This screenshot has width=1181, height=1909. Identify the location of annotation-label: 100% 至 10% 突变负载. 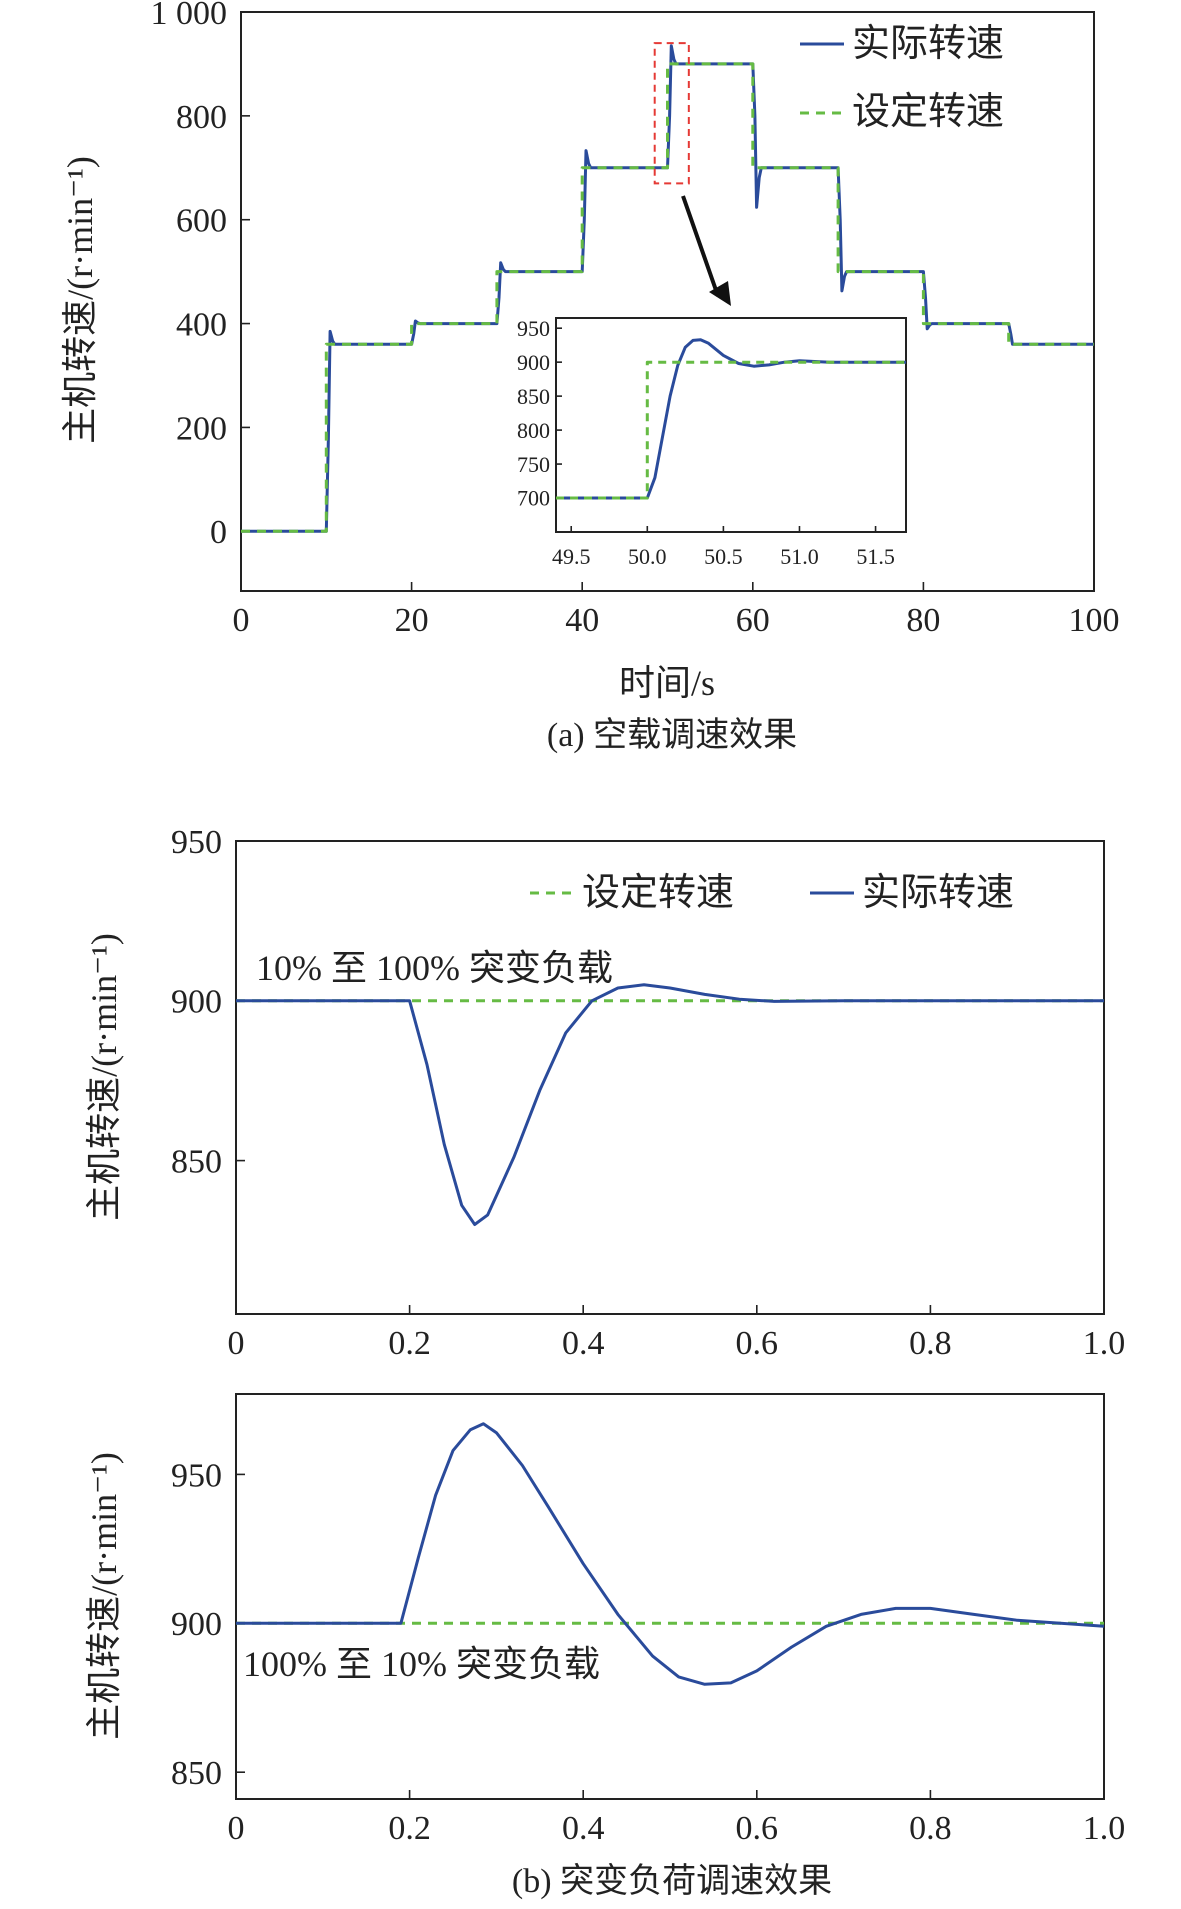
(421, 1664).